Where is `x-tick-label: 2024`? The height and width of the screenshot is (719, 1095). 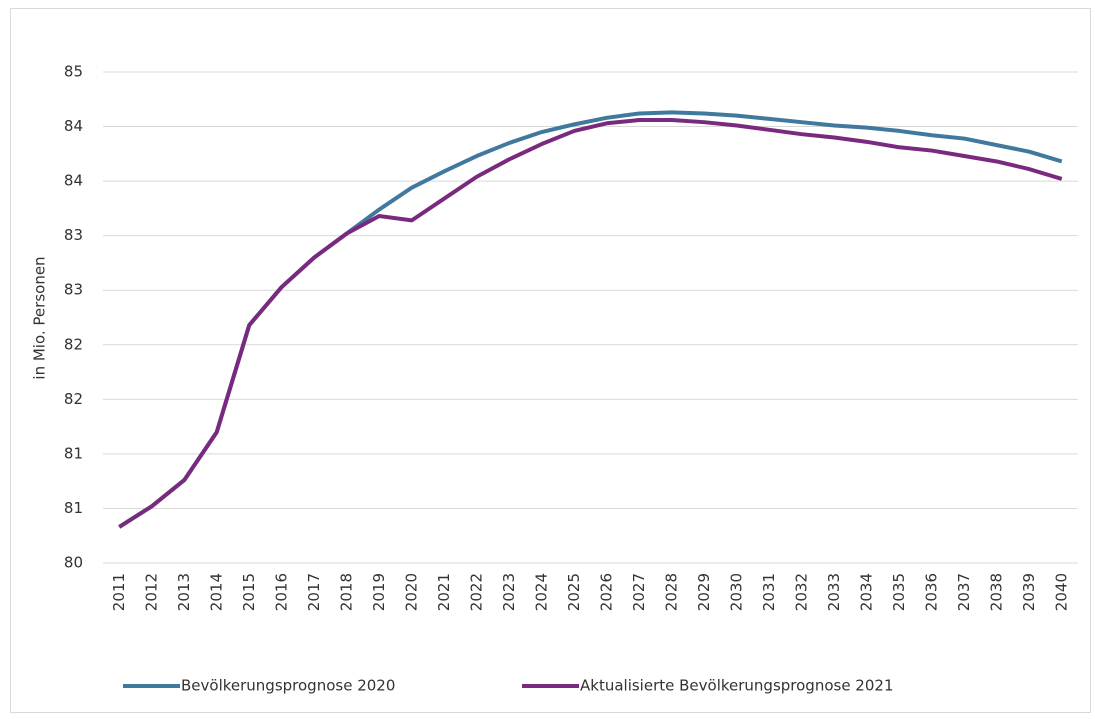 x-tick-label: 2024 is located at coordinates (541, 592).